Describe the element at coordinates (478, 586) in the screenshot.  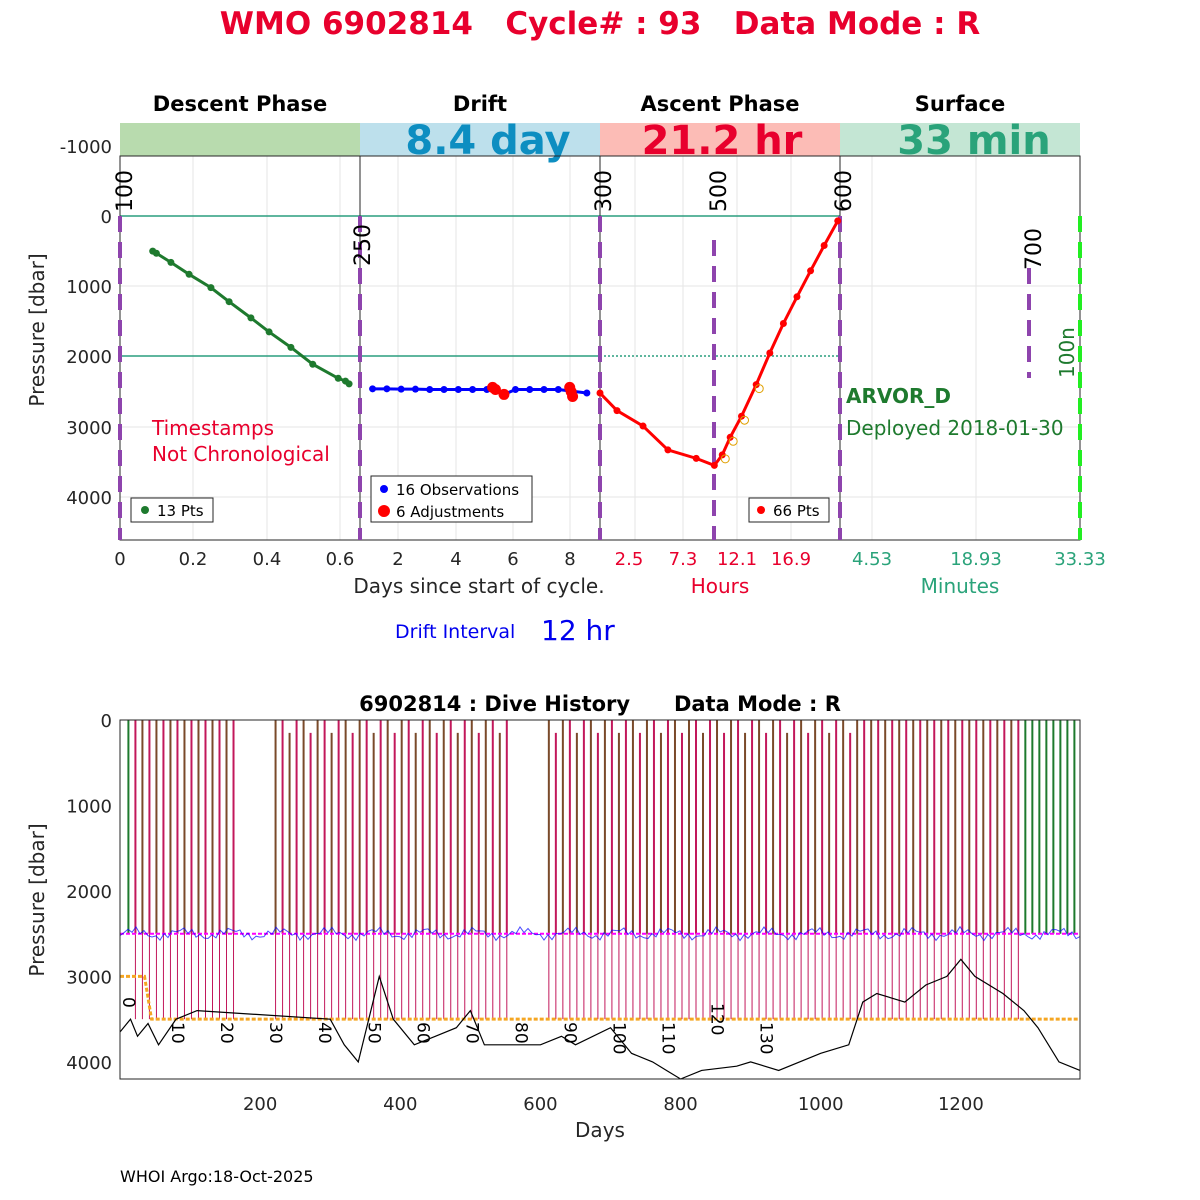
I see `xlabel-days: Days since start of cycle.` at that location.